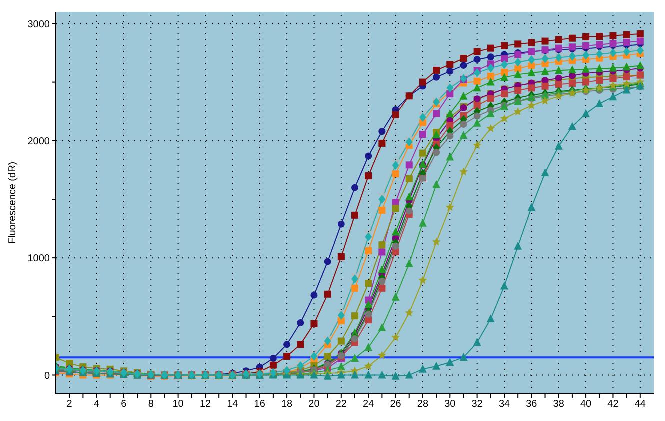 This screenshot has width=665, height=421. I want to click on x-tick-label: 4, so click(97, 404).